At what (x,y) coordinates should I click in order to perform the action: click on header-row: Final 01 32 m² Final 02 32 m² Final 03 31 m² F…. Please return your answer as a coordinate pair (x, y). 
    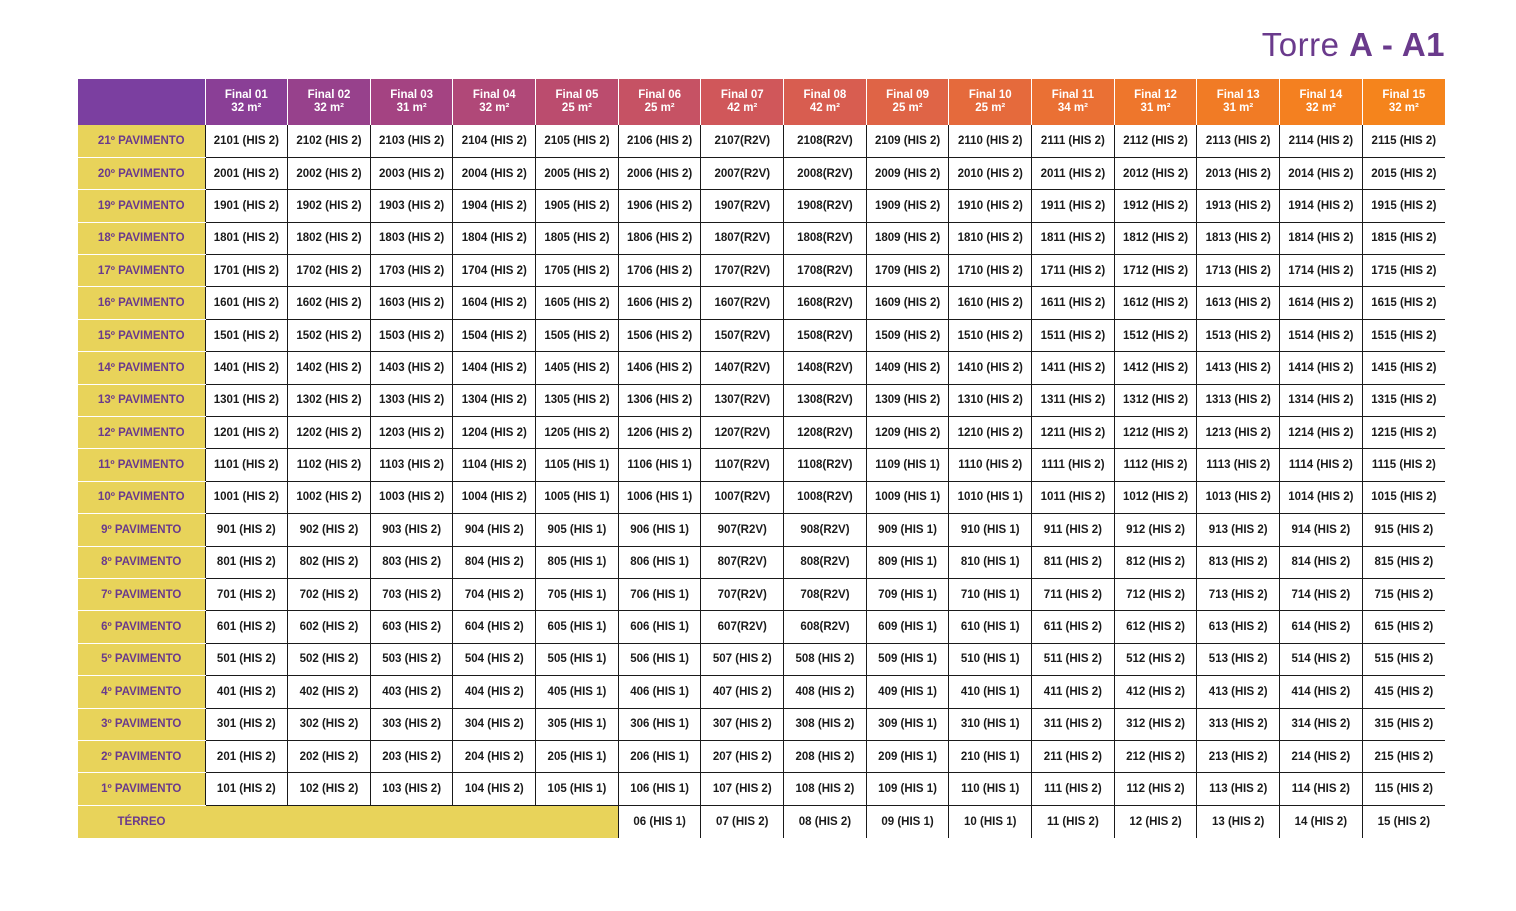
    Looking at the image, I should click on (761, 102).